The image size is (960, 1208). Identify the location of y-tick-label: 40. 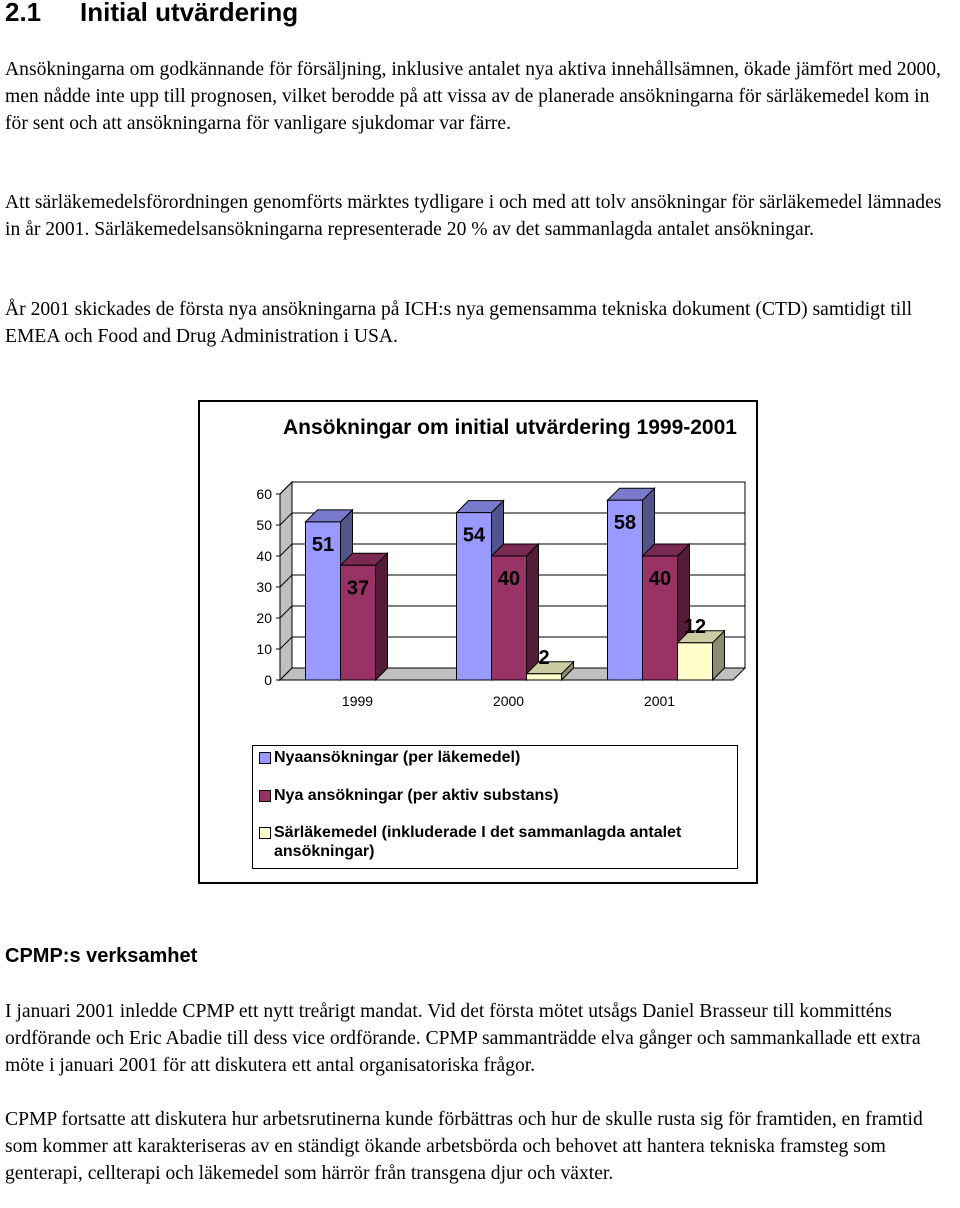
(264, 556).